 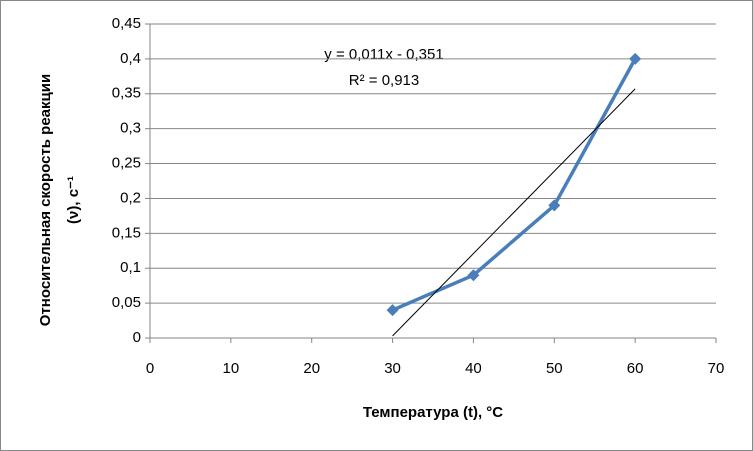 What do you see at coordinates (384, 80) in the screenshot?
I see `trendline-r2: R² = 0,913` at bounding box center [384, 80].